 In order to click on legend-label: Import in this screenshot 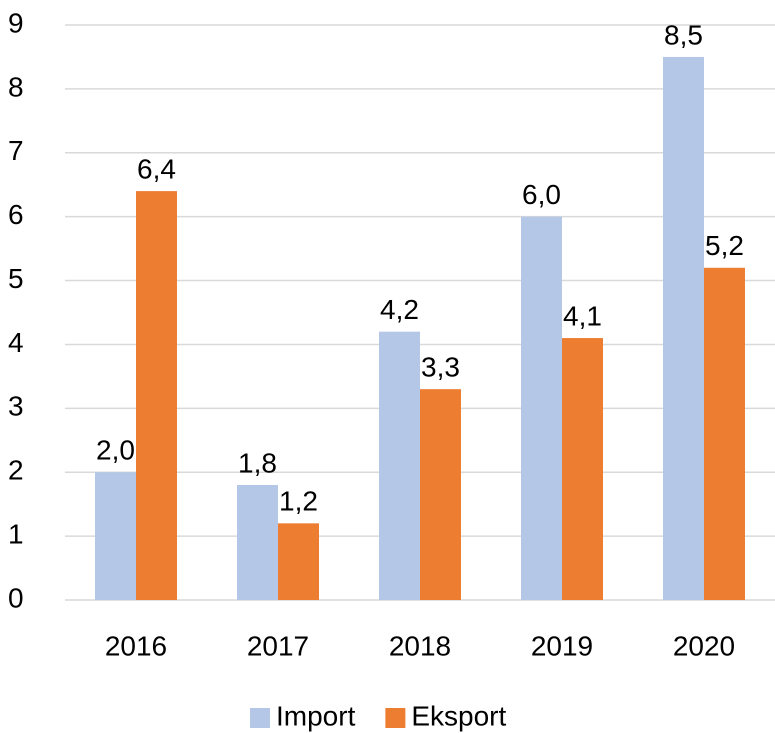, I will do `click(316, 715)`.